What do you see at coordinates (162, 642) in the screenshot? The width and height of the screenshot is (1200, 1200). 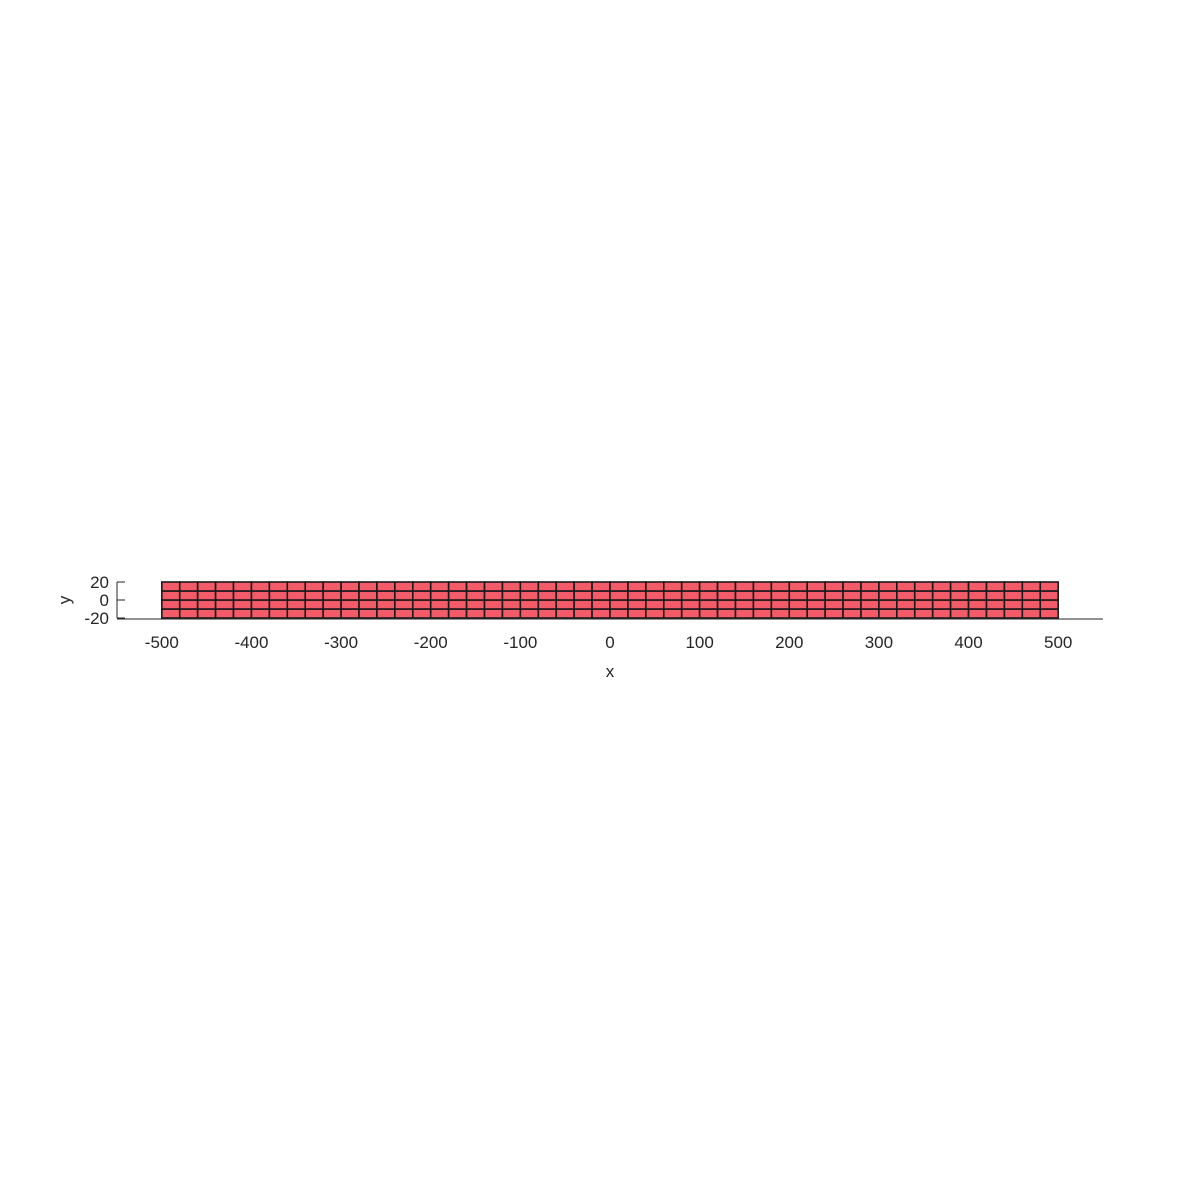 I see `x-tick-label: -500` at bounding box center [162, 642].